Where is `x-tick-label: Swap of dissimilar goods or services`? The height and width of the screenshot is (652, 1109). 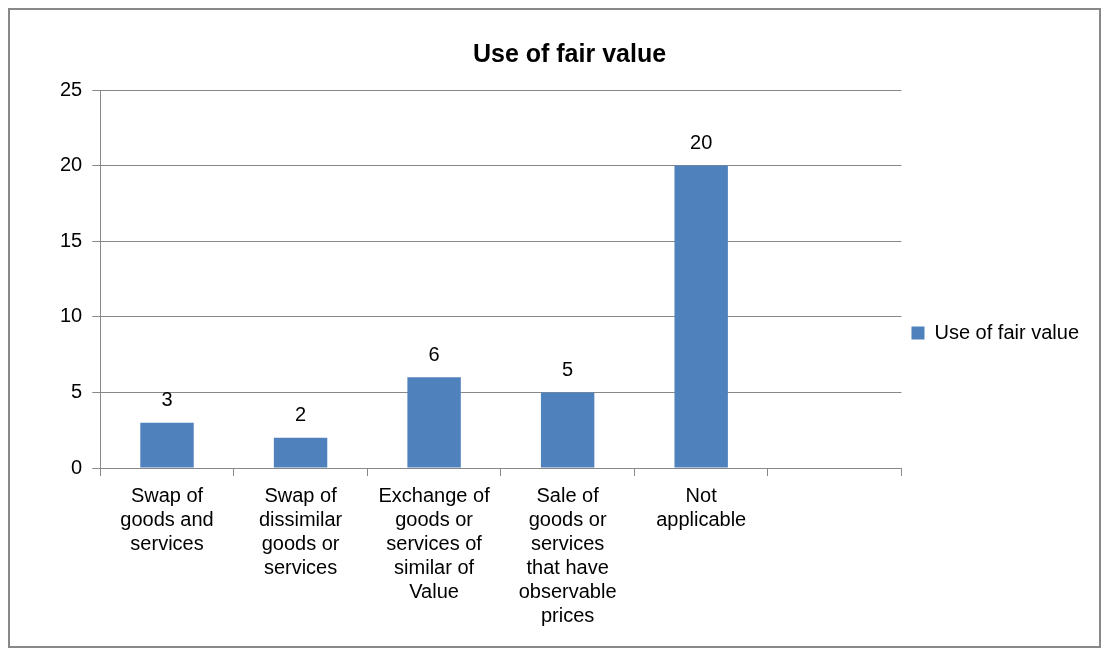
x-tick-label: Swap of dissimilar goods or services is located at coordinates (300, 530).